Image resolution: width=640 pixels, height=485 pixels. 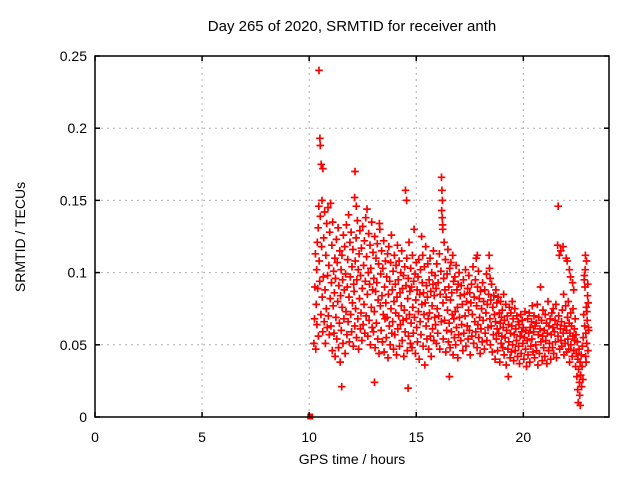 I want to click on x-axis-label: GPS time / hours, so click(x=352, y=459).